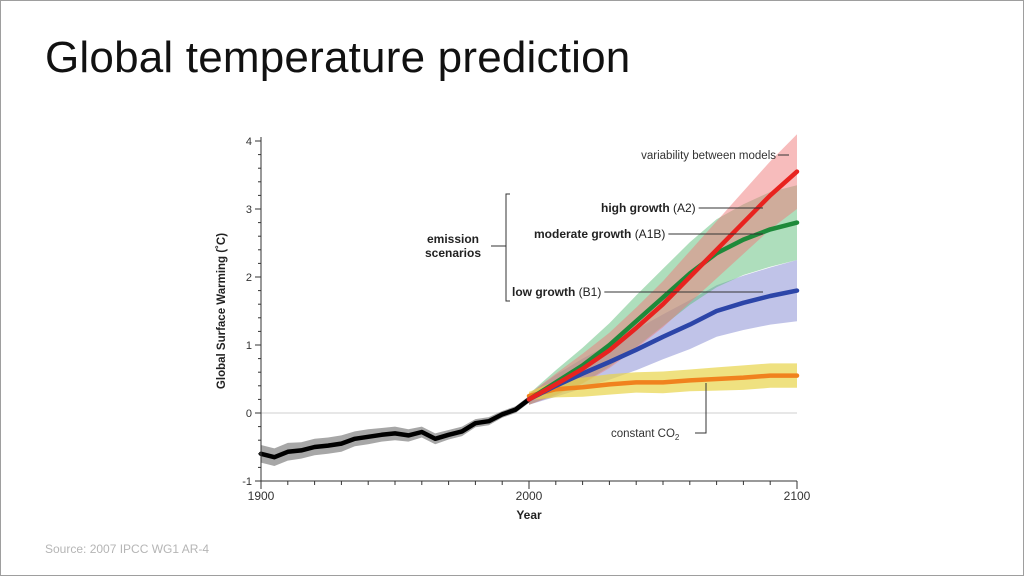 The height and width of the screenshot is (576, 1024). I want to click on high-uncertainty-band, so click(663, 269).